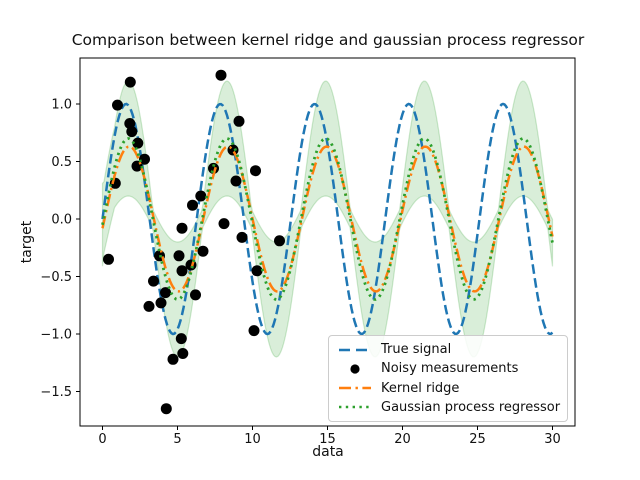 Image resolution: width=640 pixels, height=480 pixels. I want to click on x-tick-label: 15, so click(327, 439).